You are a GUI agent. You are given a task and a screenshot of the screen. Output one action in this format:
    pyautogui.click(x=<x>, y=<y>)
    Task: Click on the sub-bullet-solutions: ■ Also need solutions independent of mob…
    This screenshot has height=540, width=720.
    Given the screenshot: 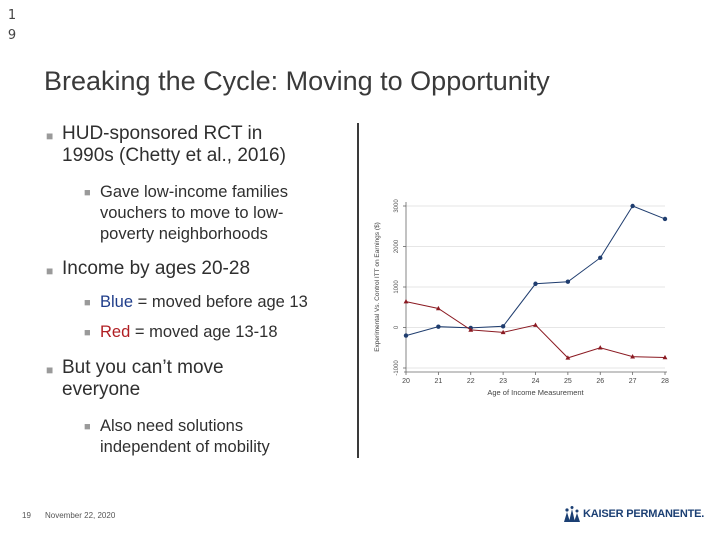 What is the action you would take?
    pyautogui.click(x=177, y=437)
    